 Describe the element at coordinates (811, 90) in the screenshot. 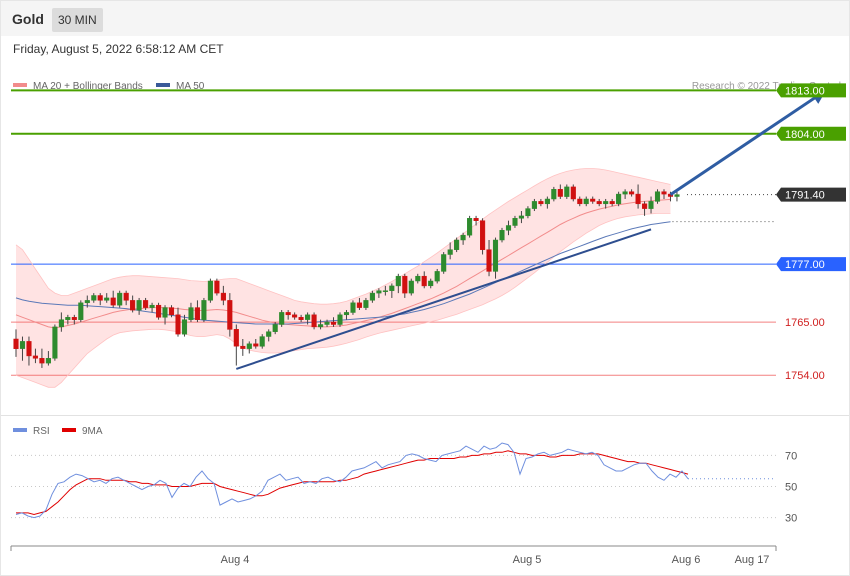

I see `level-tag-1813.00` at that location.